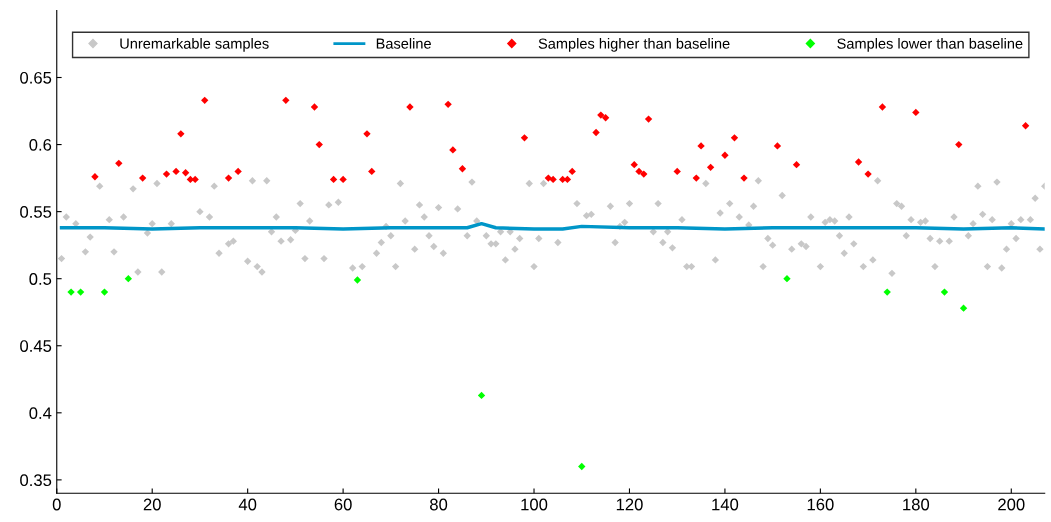 Image resolution: width=1051 pixels, height=522 pixels. I want to click on x-tick-label: 80, so click(439, 504).